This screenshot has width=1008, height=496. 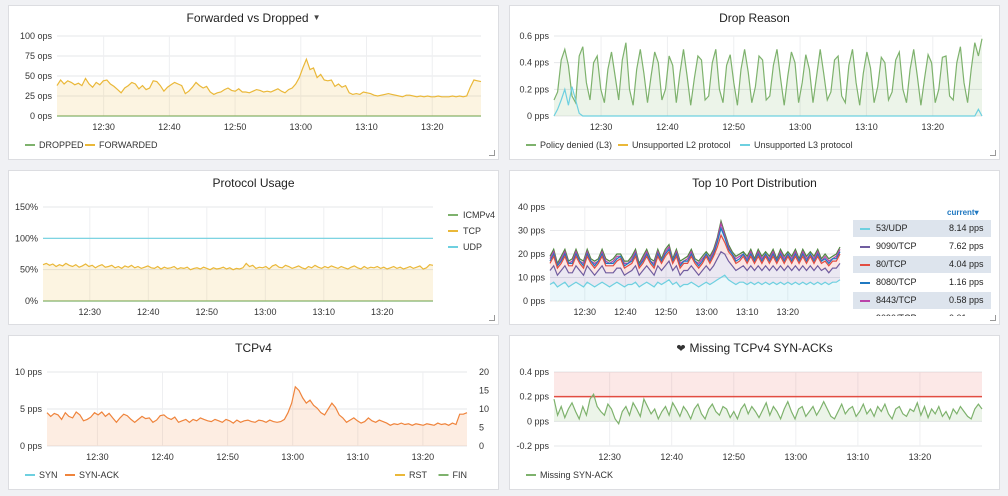 What do you see at coordinates (896, 300) in the screenshot?
I see `legend-series-name: 8443/TCP` at bounding box center [896, 300].